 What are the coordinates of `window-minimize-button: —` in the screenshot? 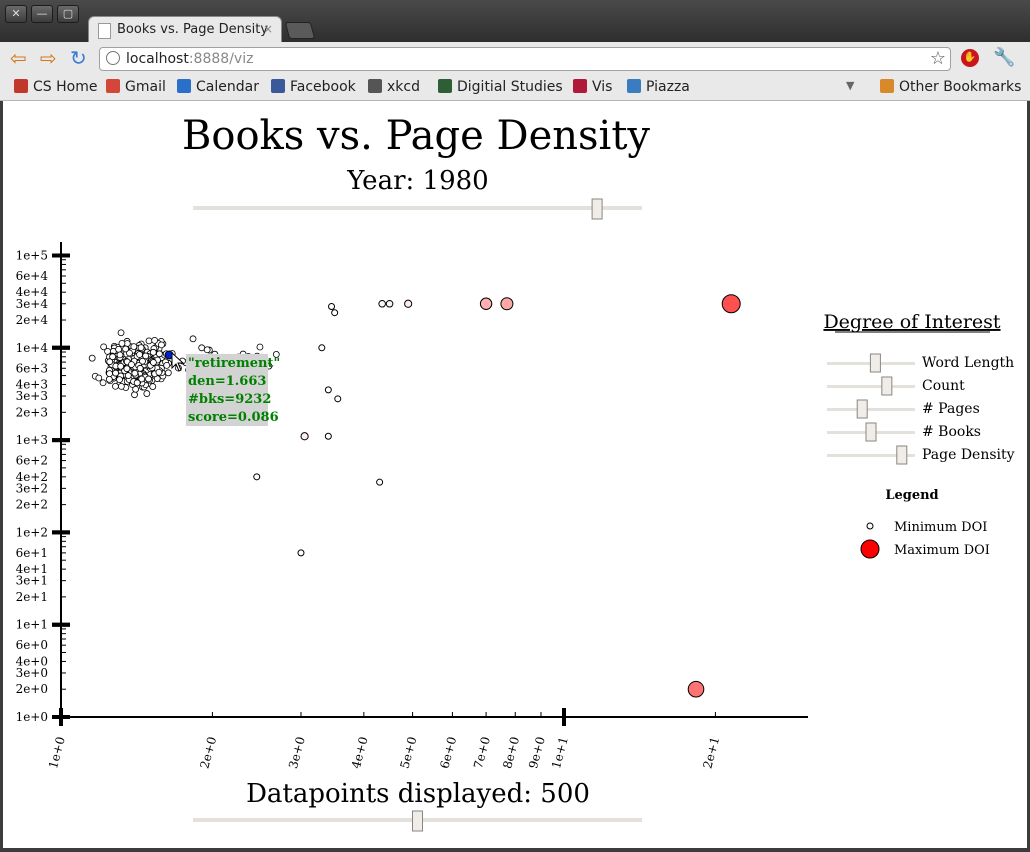 It's located at (42, 14).